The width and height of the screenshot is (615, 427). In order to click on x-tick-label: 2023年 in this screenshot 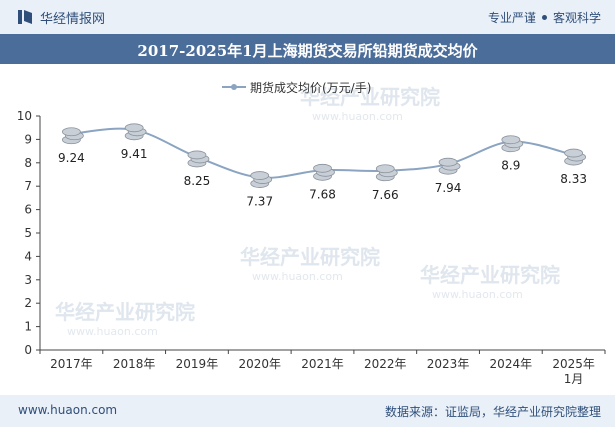, I will do `click(448, 364)`.